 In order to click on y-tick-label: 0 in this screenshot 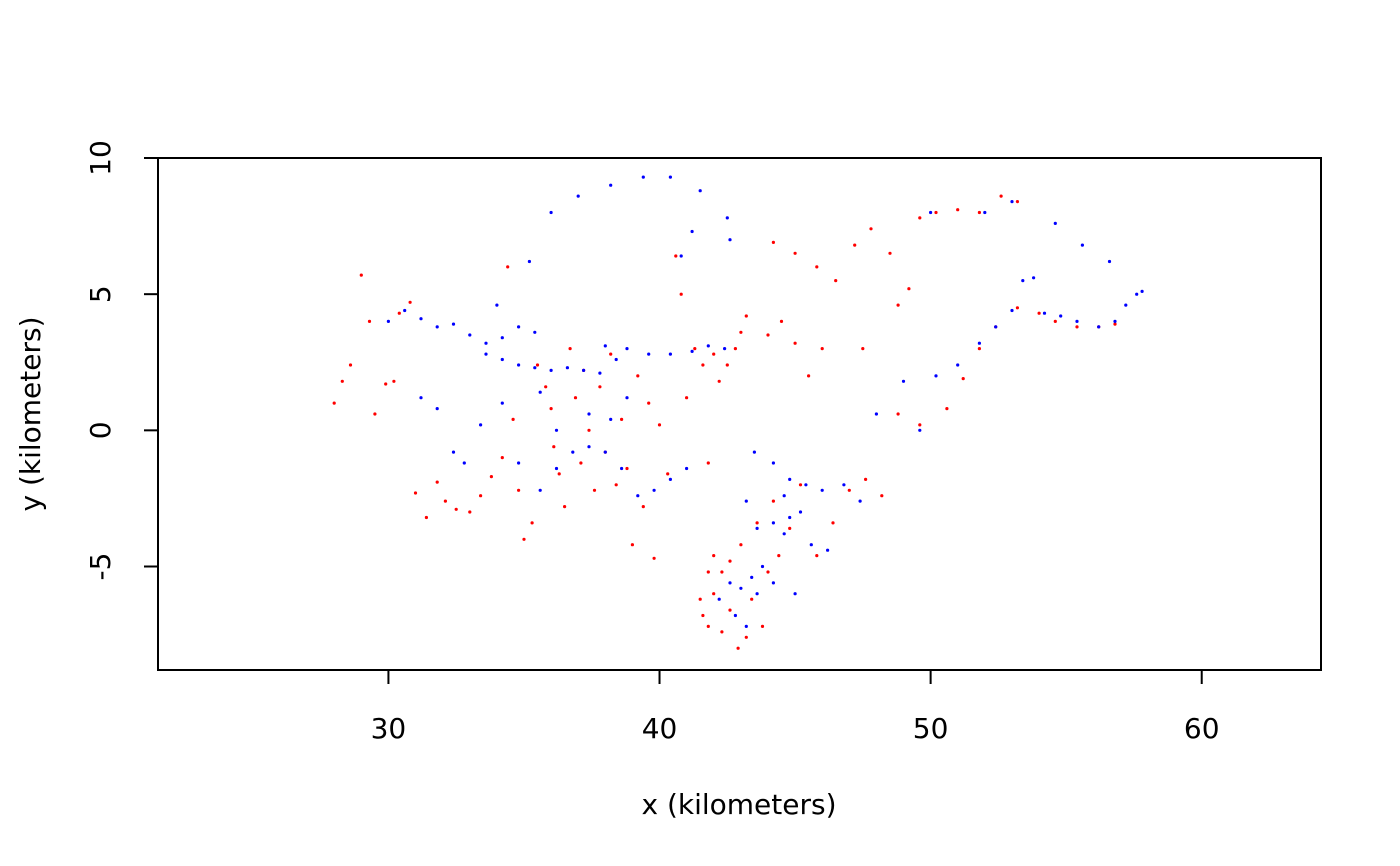, I will do `click(100, 430)`.